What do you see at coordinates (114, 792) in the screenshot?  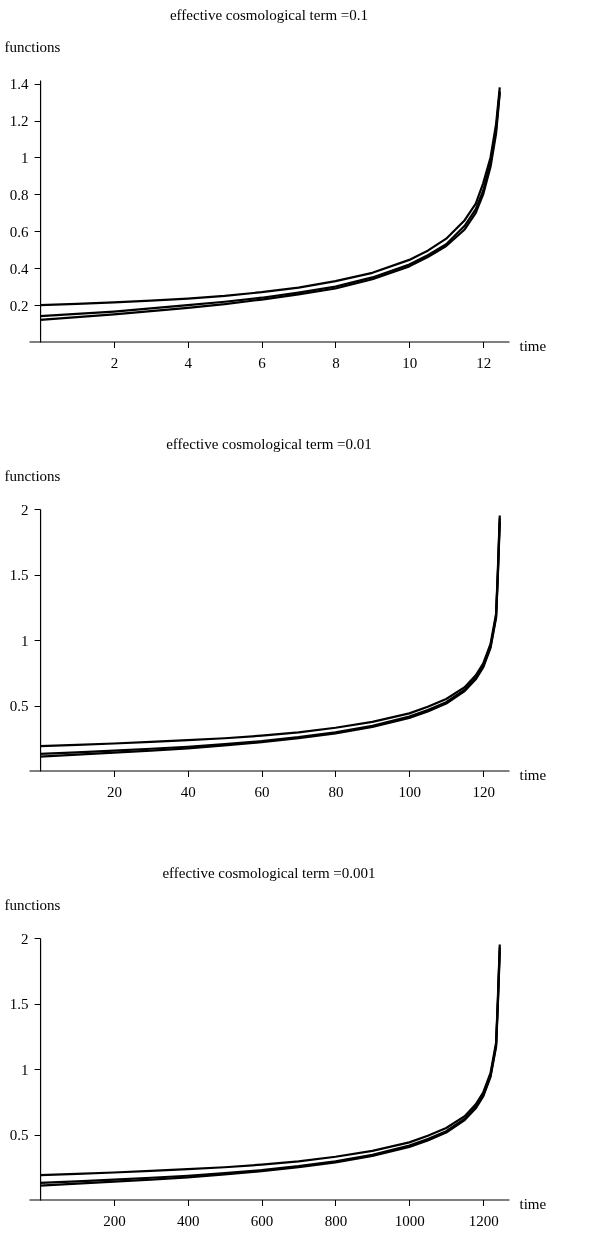 I see `x-tick-label: 20` at bounding box center [114, 792].